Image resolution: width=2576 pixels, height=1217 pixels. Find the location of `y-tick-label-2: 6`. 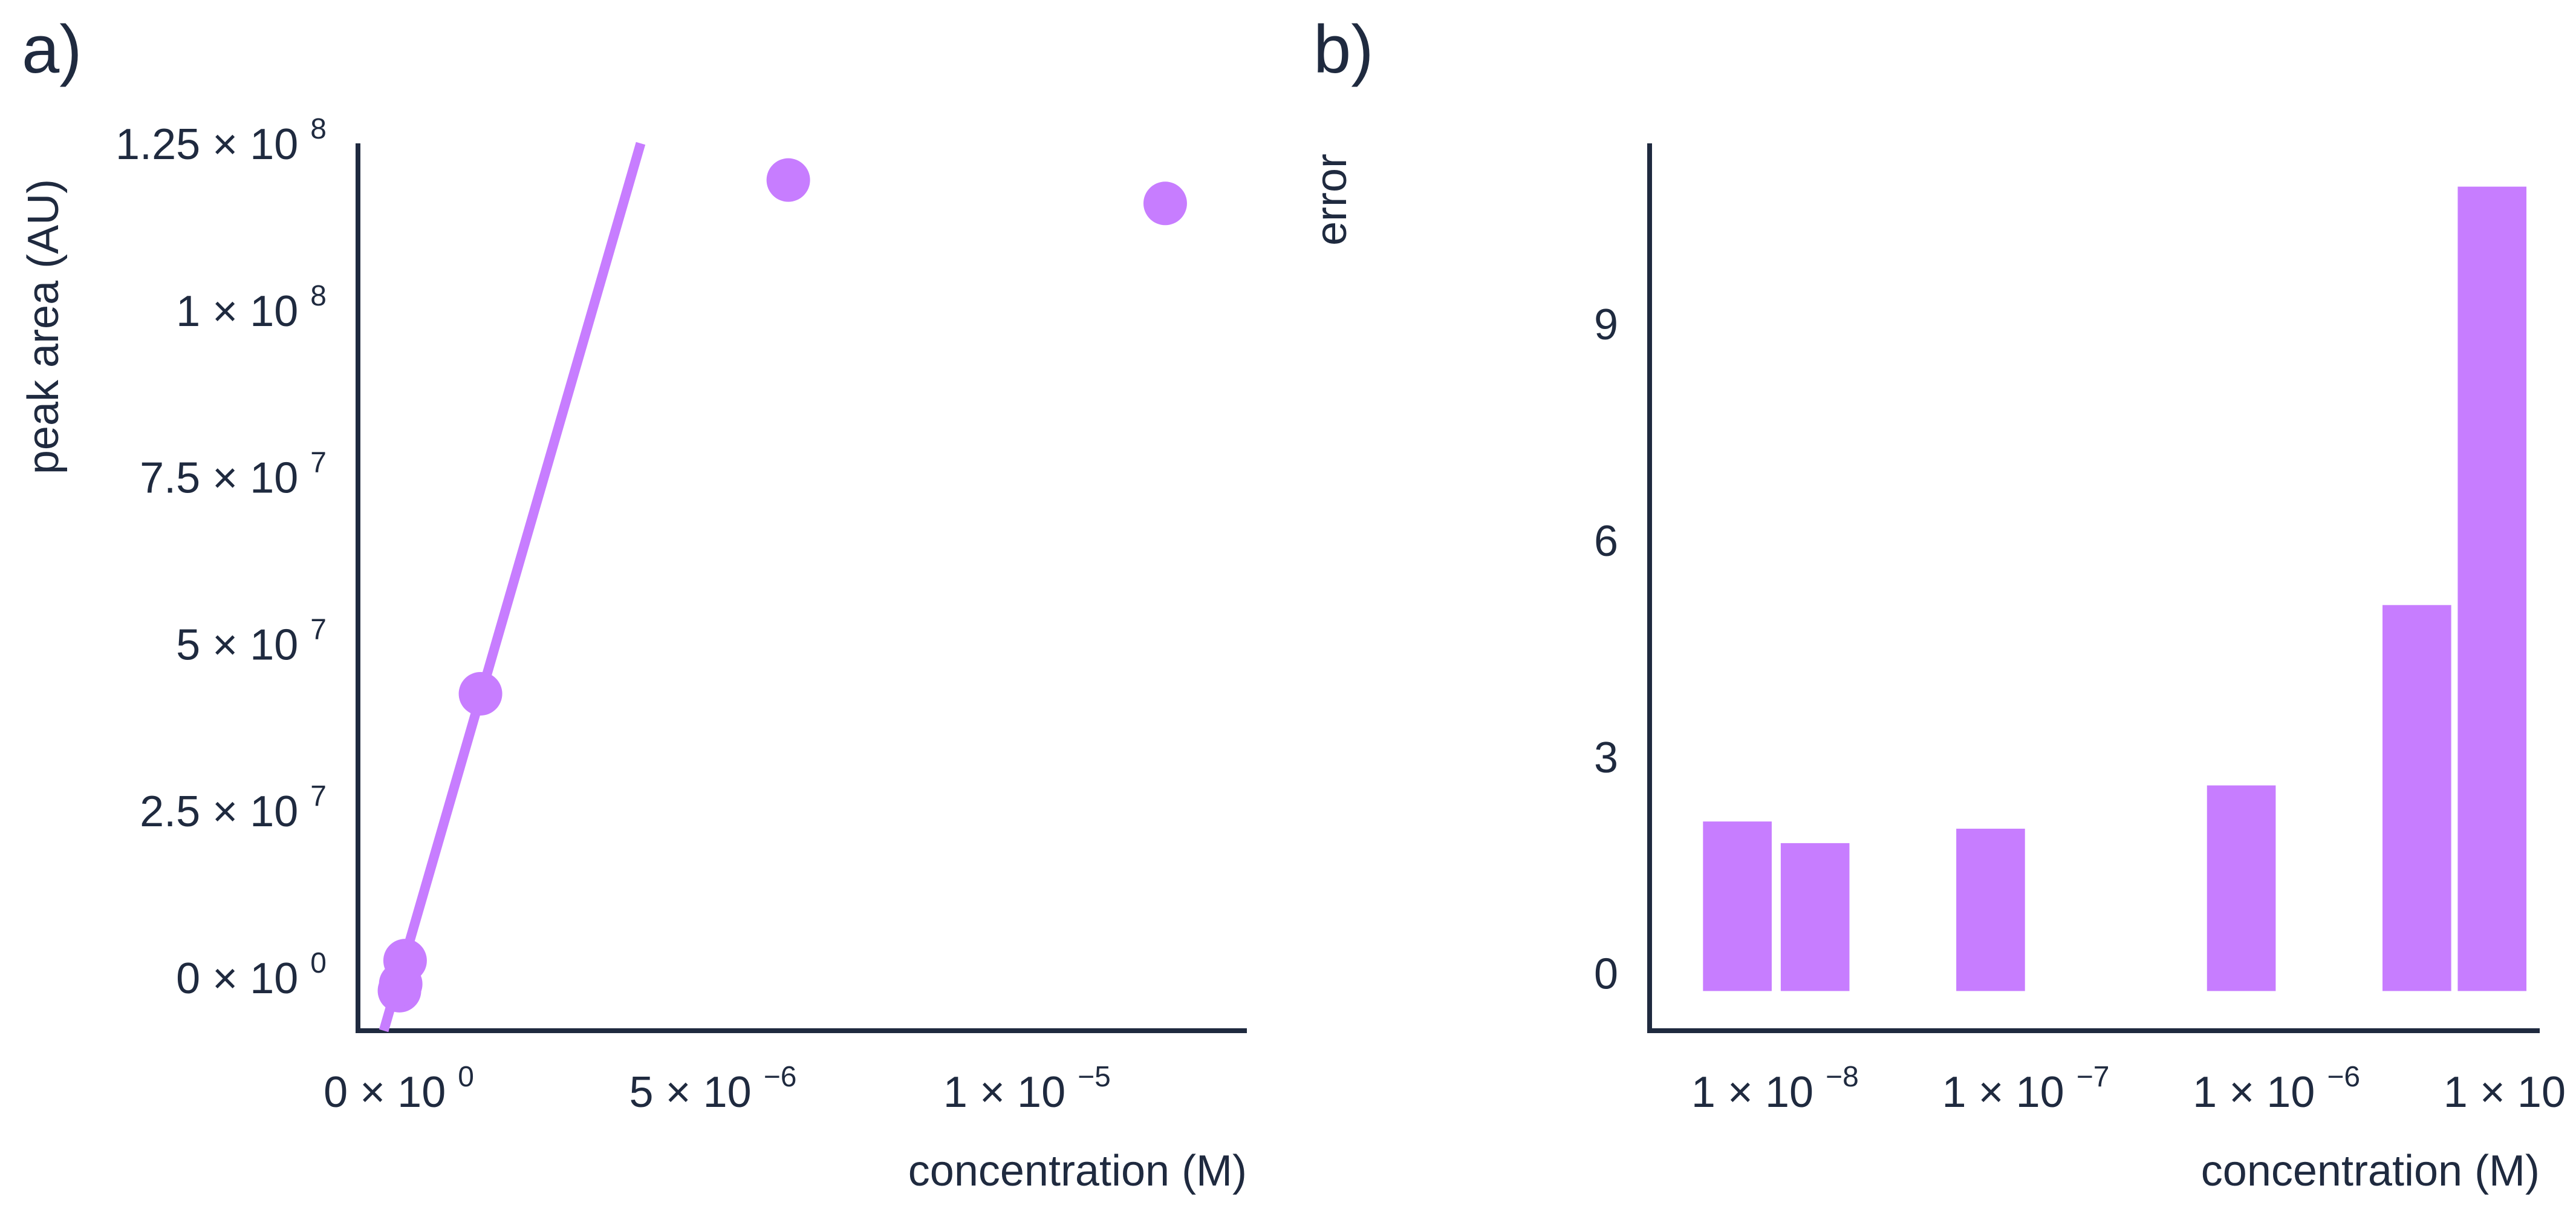

y-tick-label-2: 6 is located at coordinates (1606, 541).